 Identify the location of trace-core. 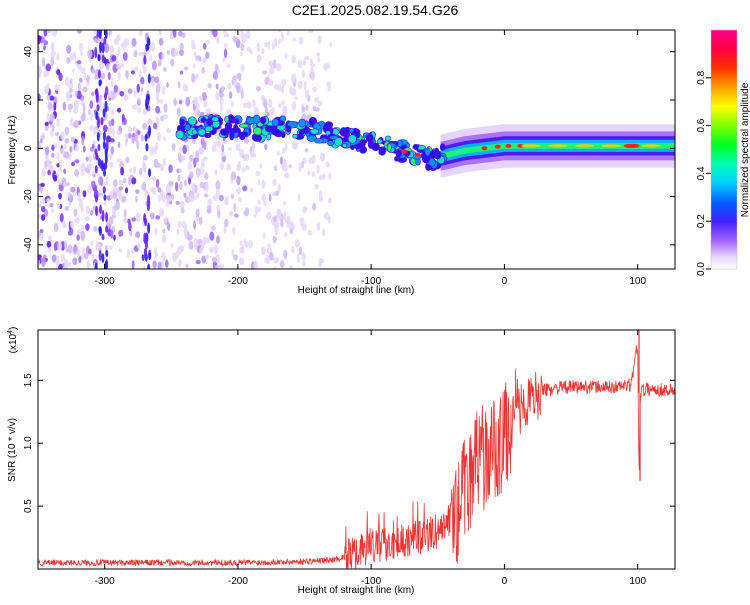
(651, 146).